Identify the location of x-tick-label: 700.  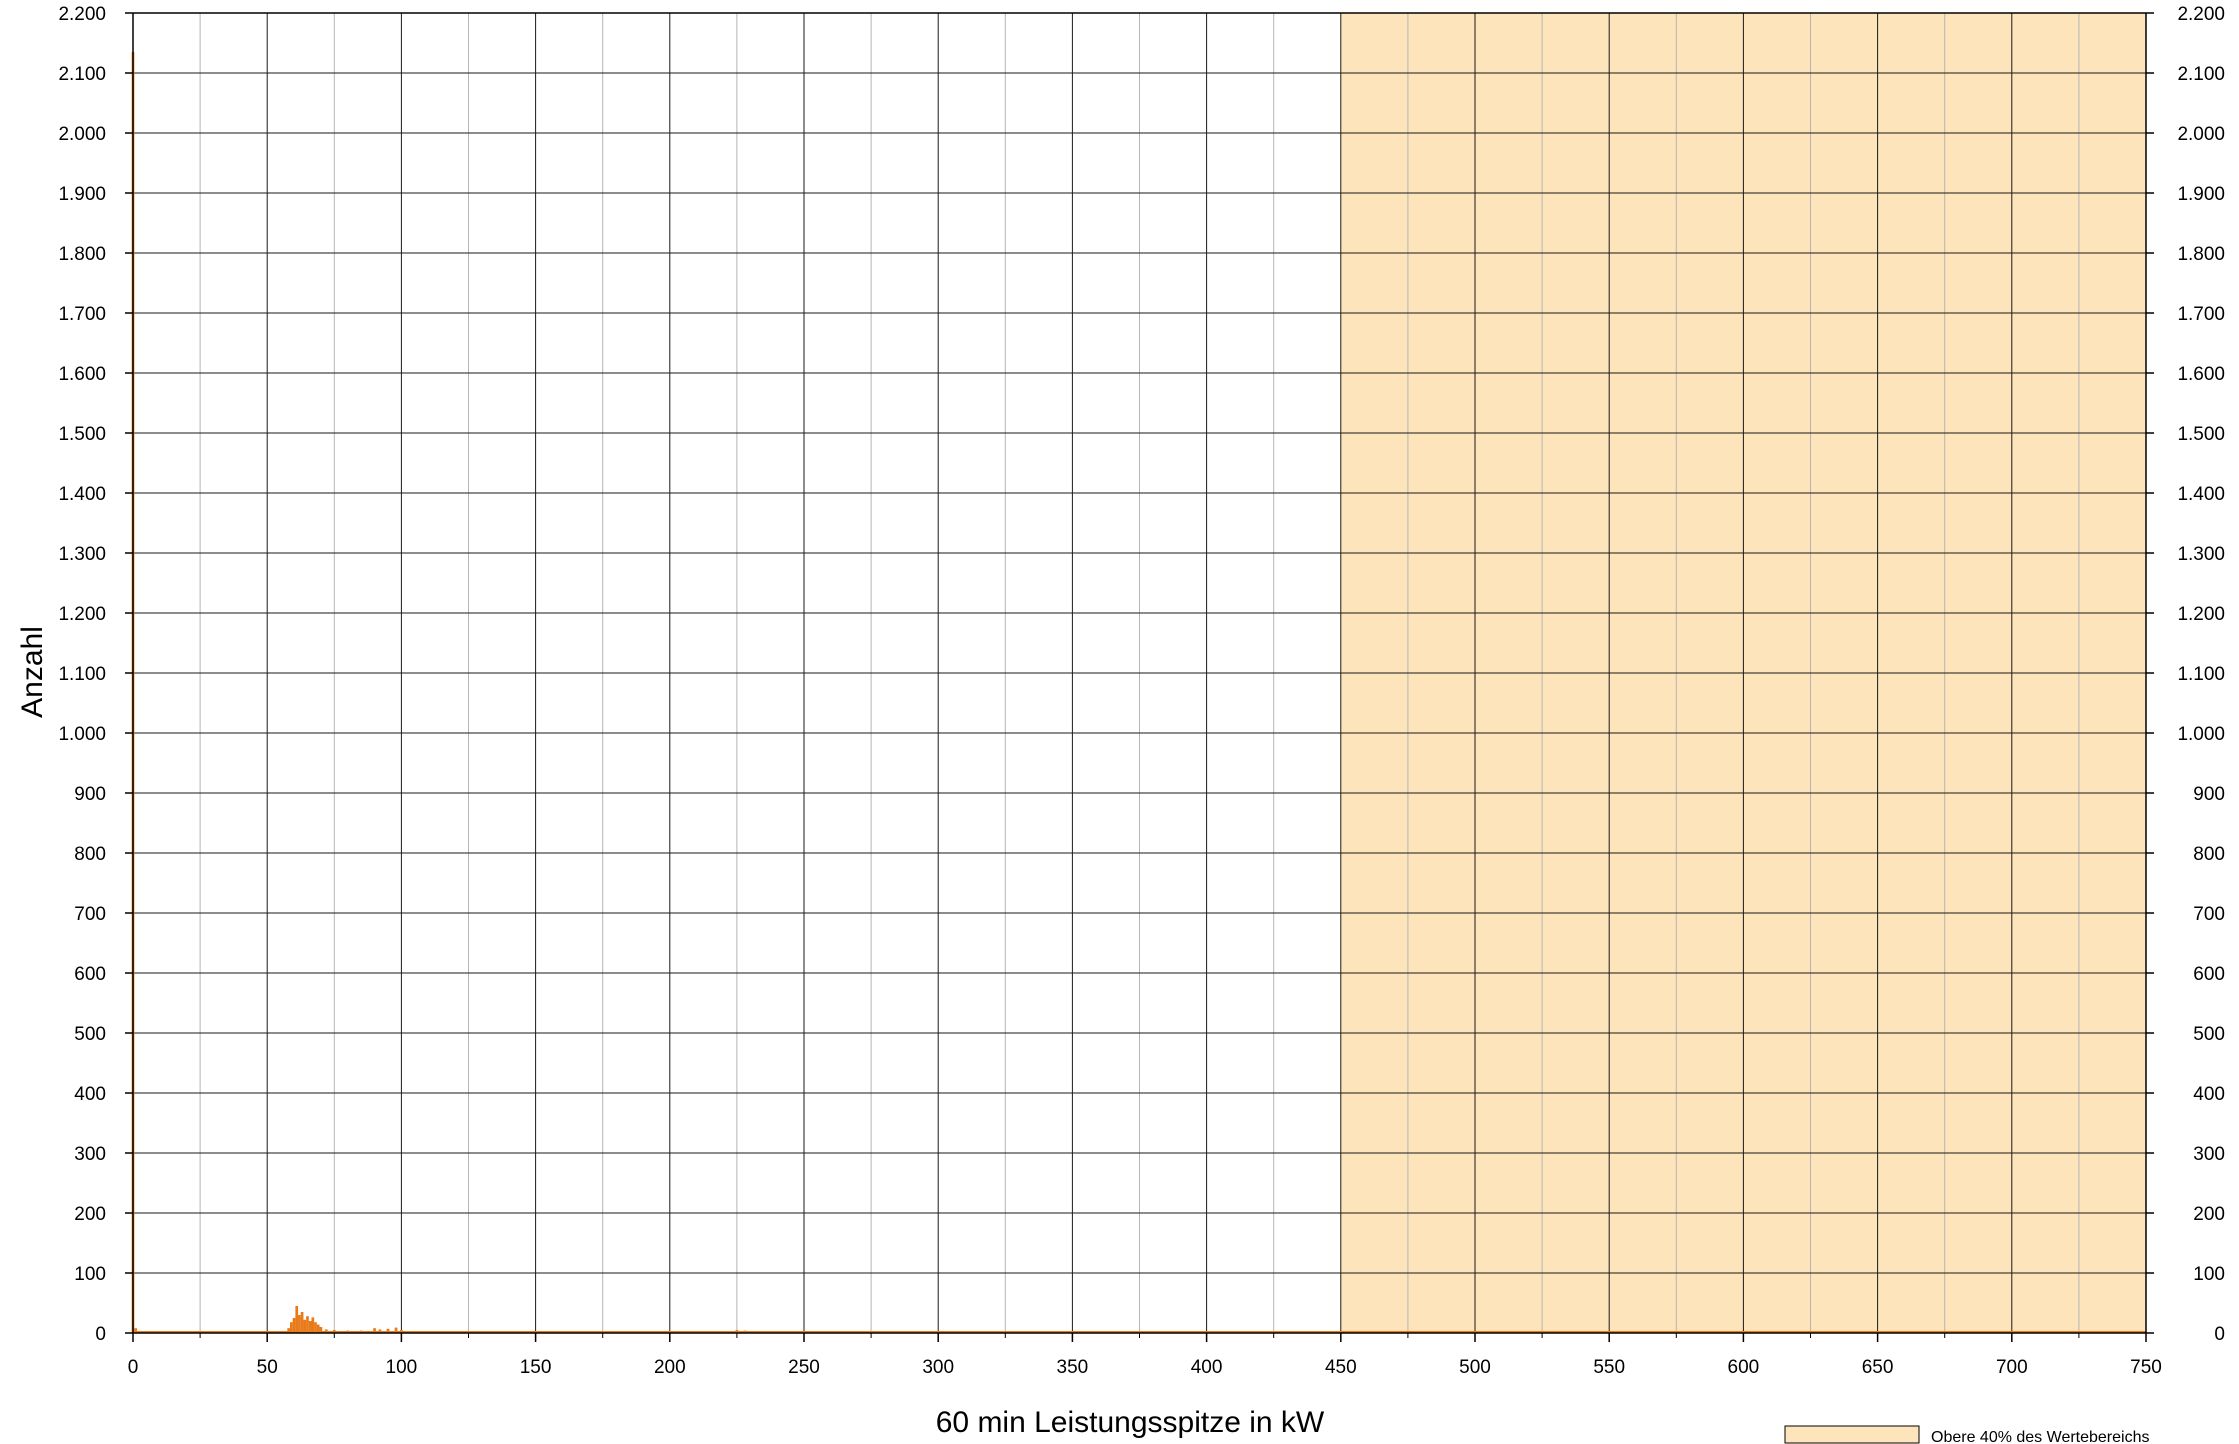
(2012, 1367).